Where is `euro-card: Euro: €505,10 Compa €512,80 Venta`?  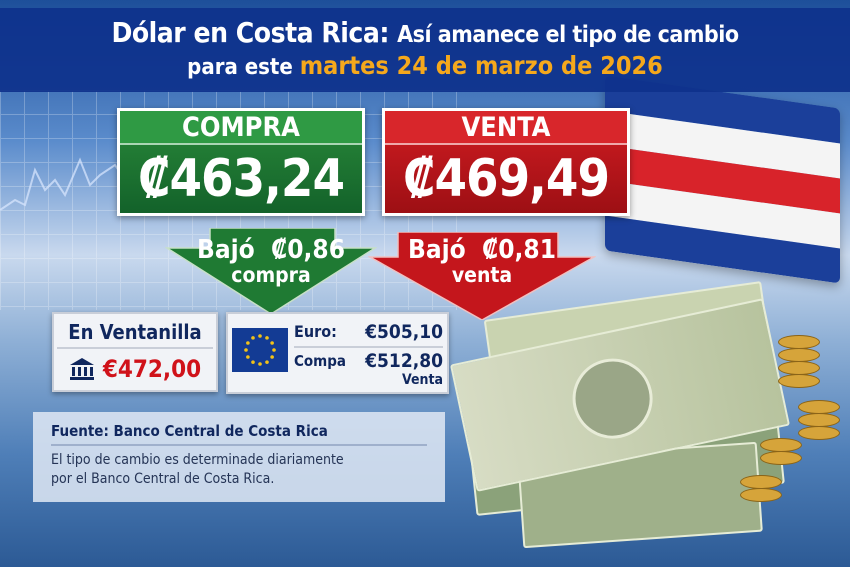 euro-card: Euro: €505,10 Compa €512,80 Venta is located at coordinates (337, 353).